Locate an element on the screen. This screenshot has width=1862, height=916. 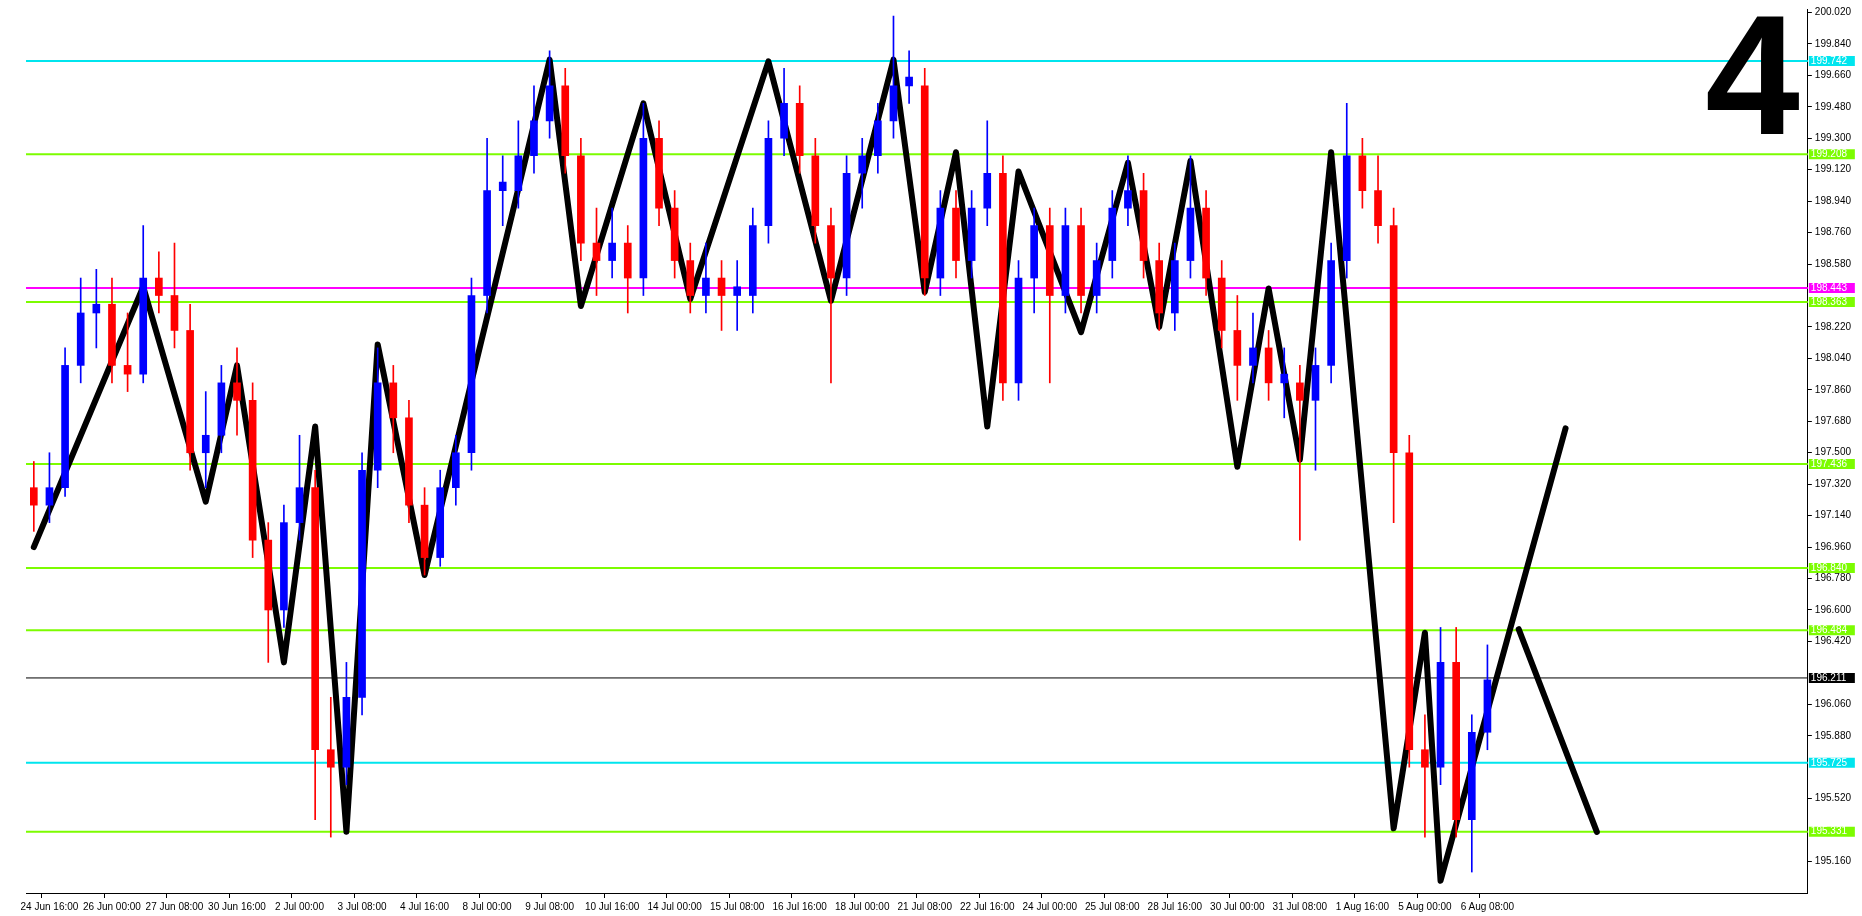
x-tick-label: 24 Jun 16:00 is located at coordinates (49, 906).